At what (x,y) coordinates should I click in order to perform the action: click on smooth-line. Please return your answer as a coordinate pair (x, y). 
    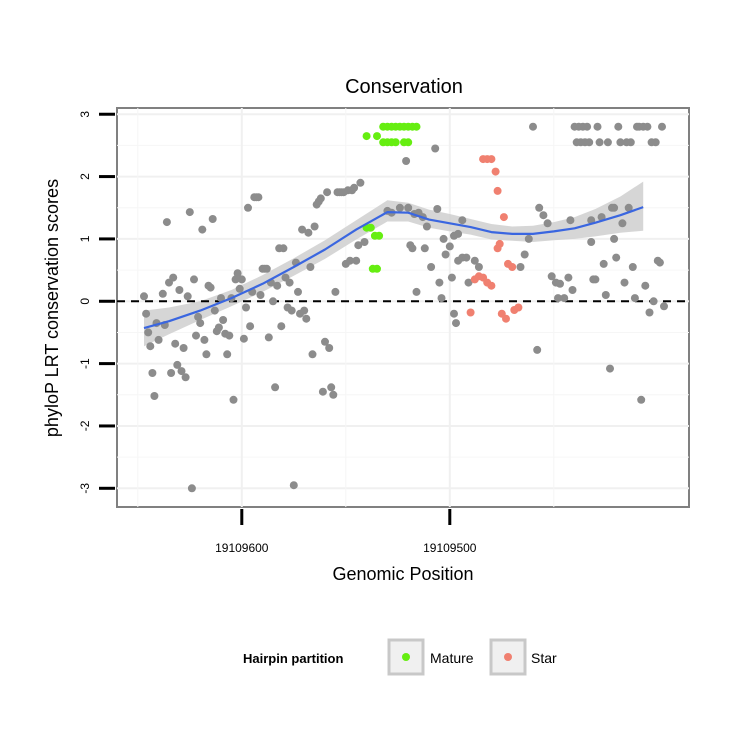
    Looking at the image, I should click on (393, 268).